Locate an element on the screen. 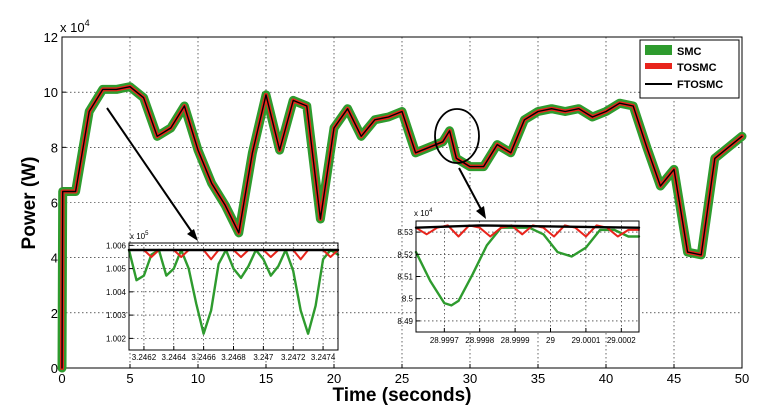 The height and width of the screenshot is (411, 766). main-xtick-label-5: 25 is located at coordinates (402, 378).